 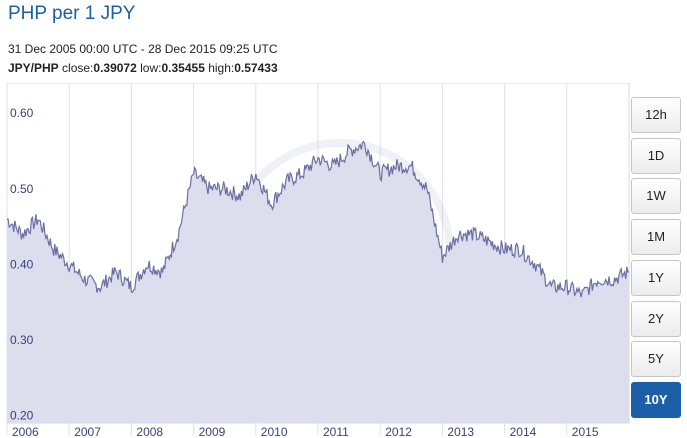 I want to click on timeframe-12h-button: 12h, so click(x=656, y=115).